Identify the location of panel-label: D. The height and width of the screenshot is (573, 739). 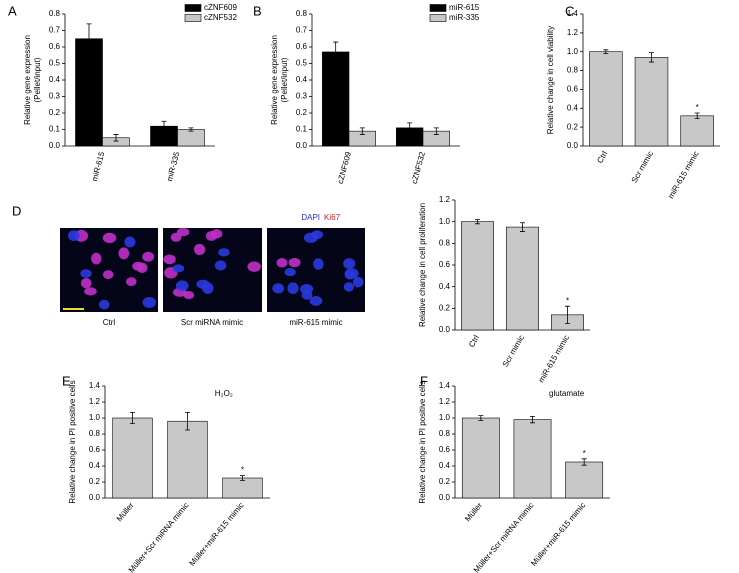
(16, 210).